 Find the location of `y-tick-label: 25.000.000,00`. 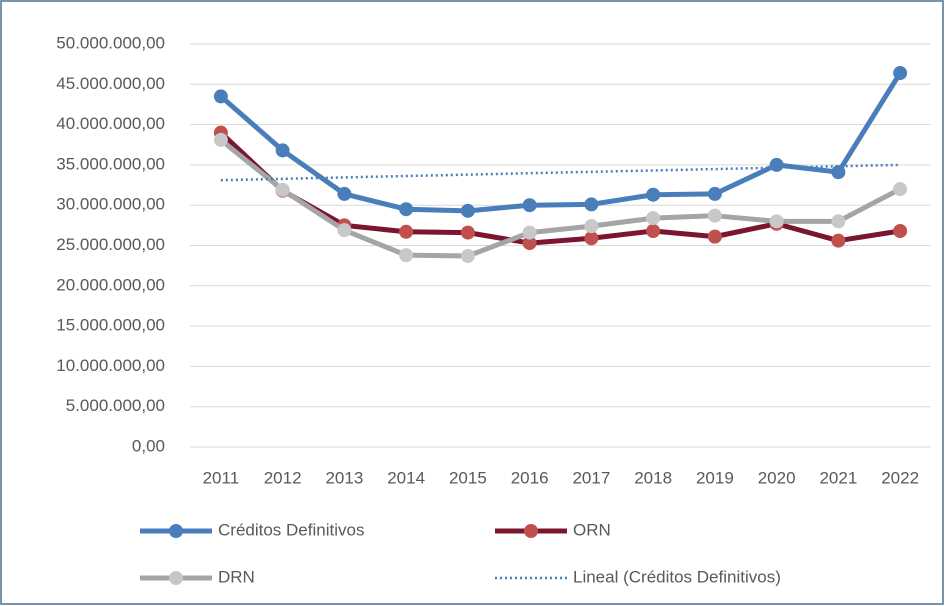

y-tick-label: 25.000.000,00 is located at coordinates (110, 244).